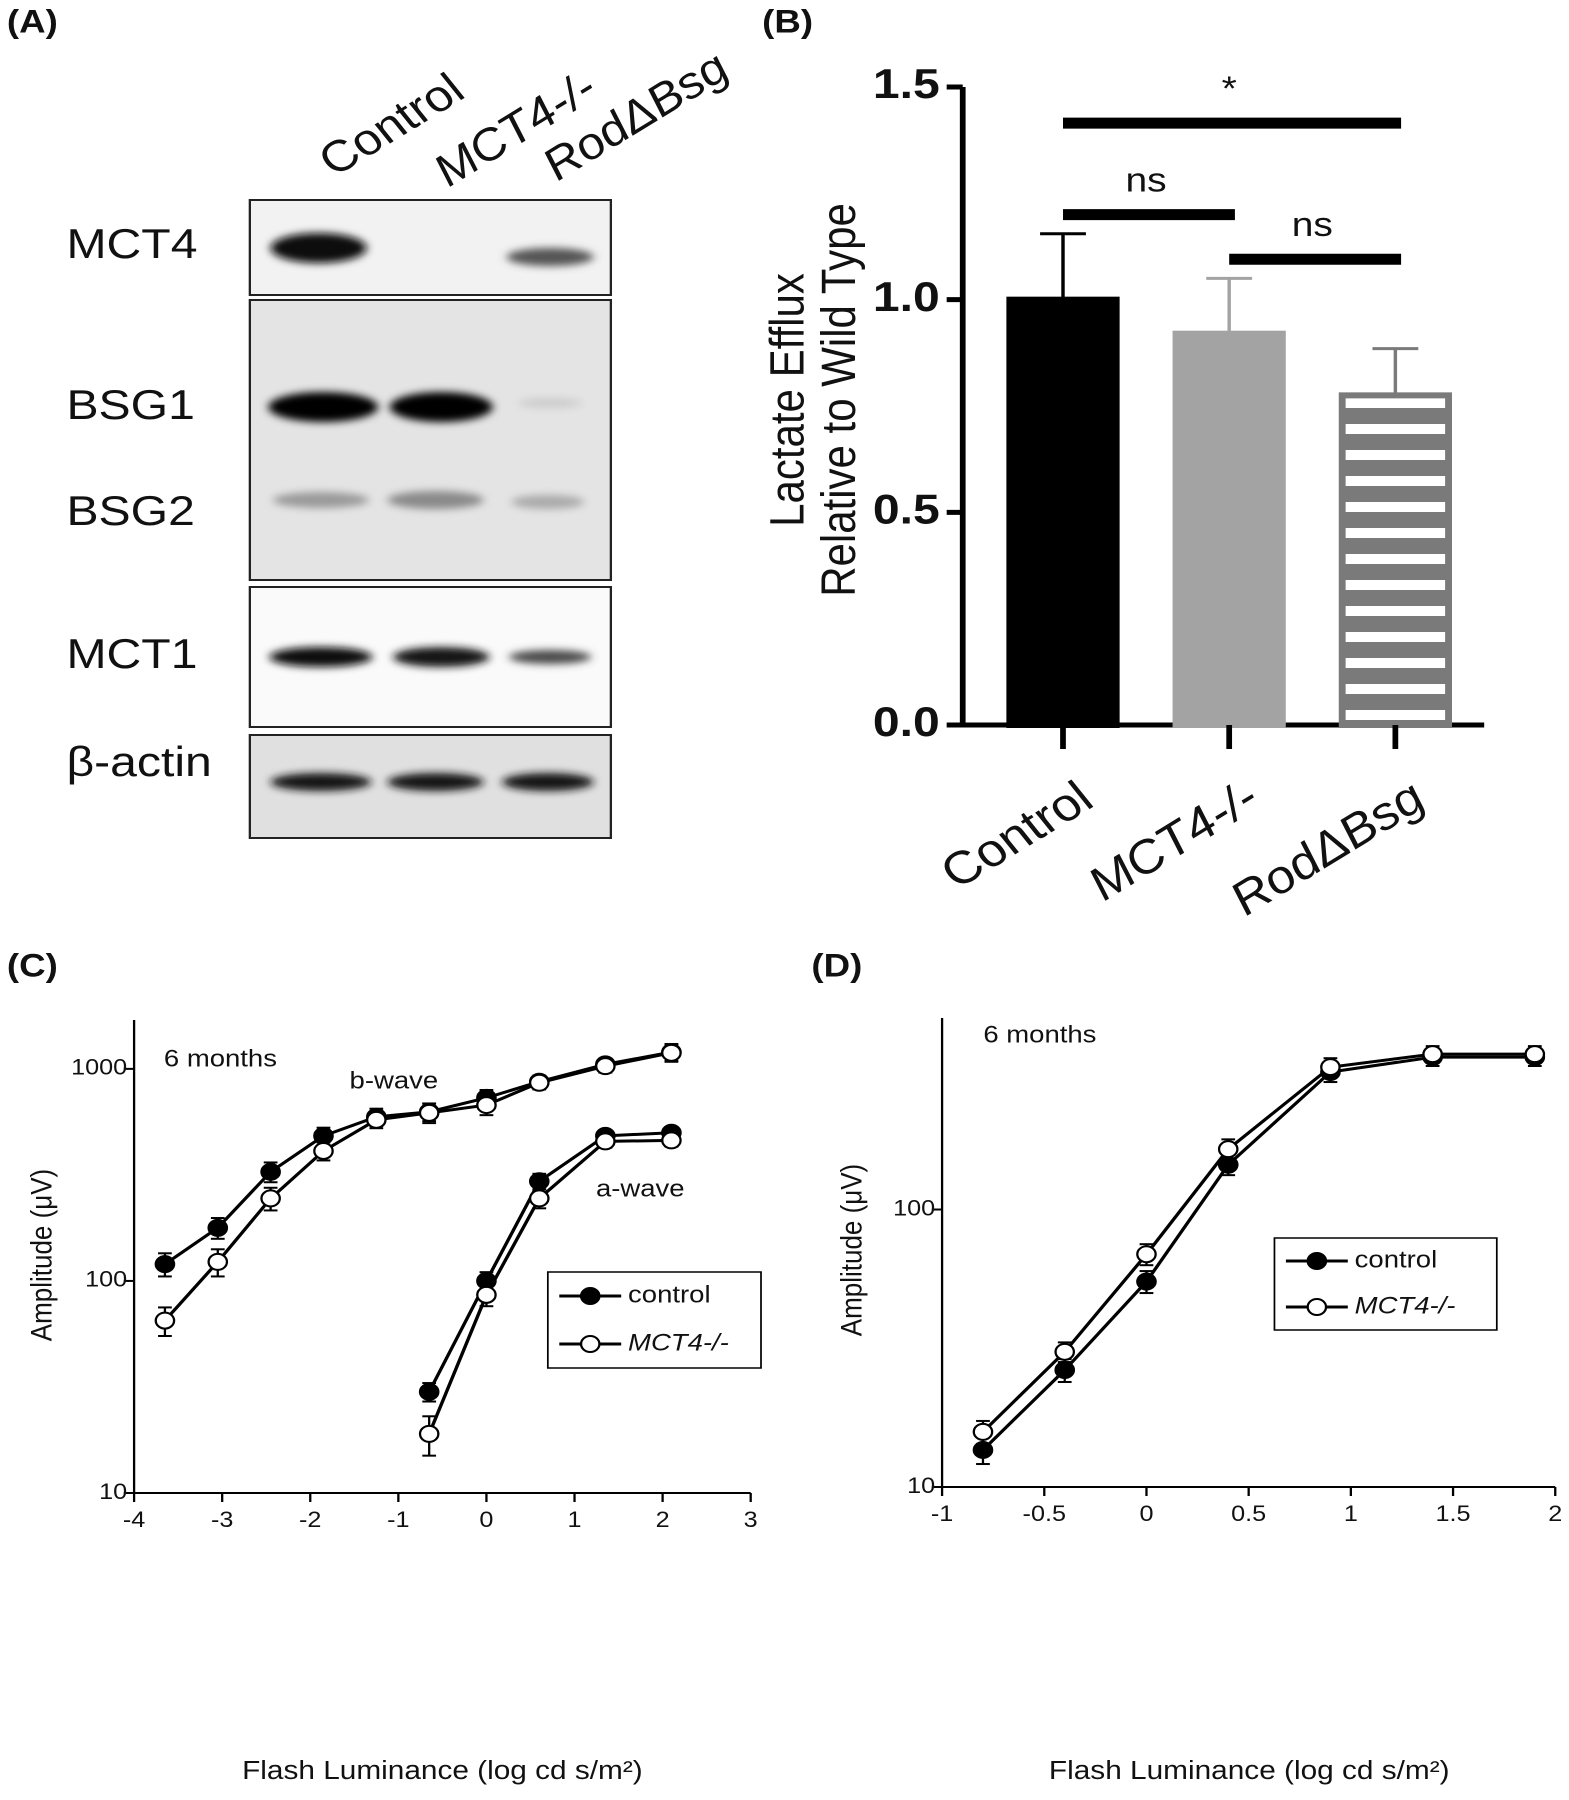 The width and height of the screenshot is (1569, 1800). Describe the element at coordinates (1016, 834) in the screenshot. I see `x-tick-label: Control` at that location.